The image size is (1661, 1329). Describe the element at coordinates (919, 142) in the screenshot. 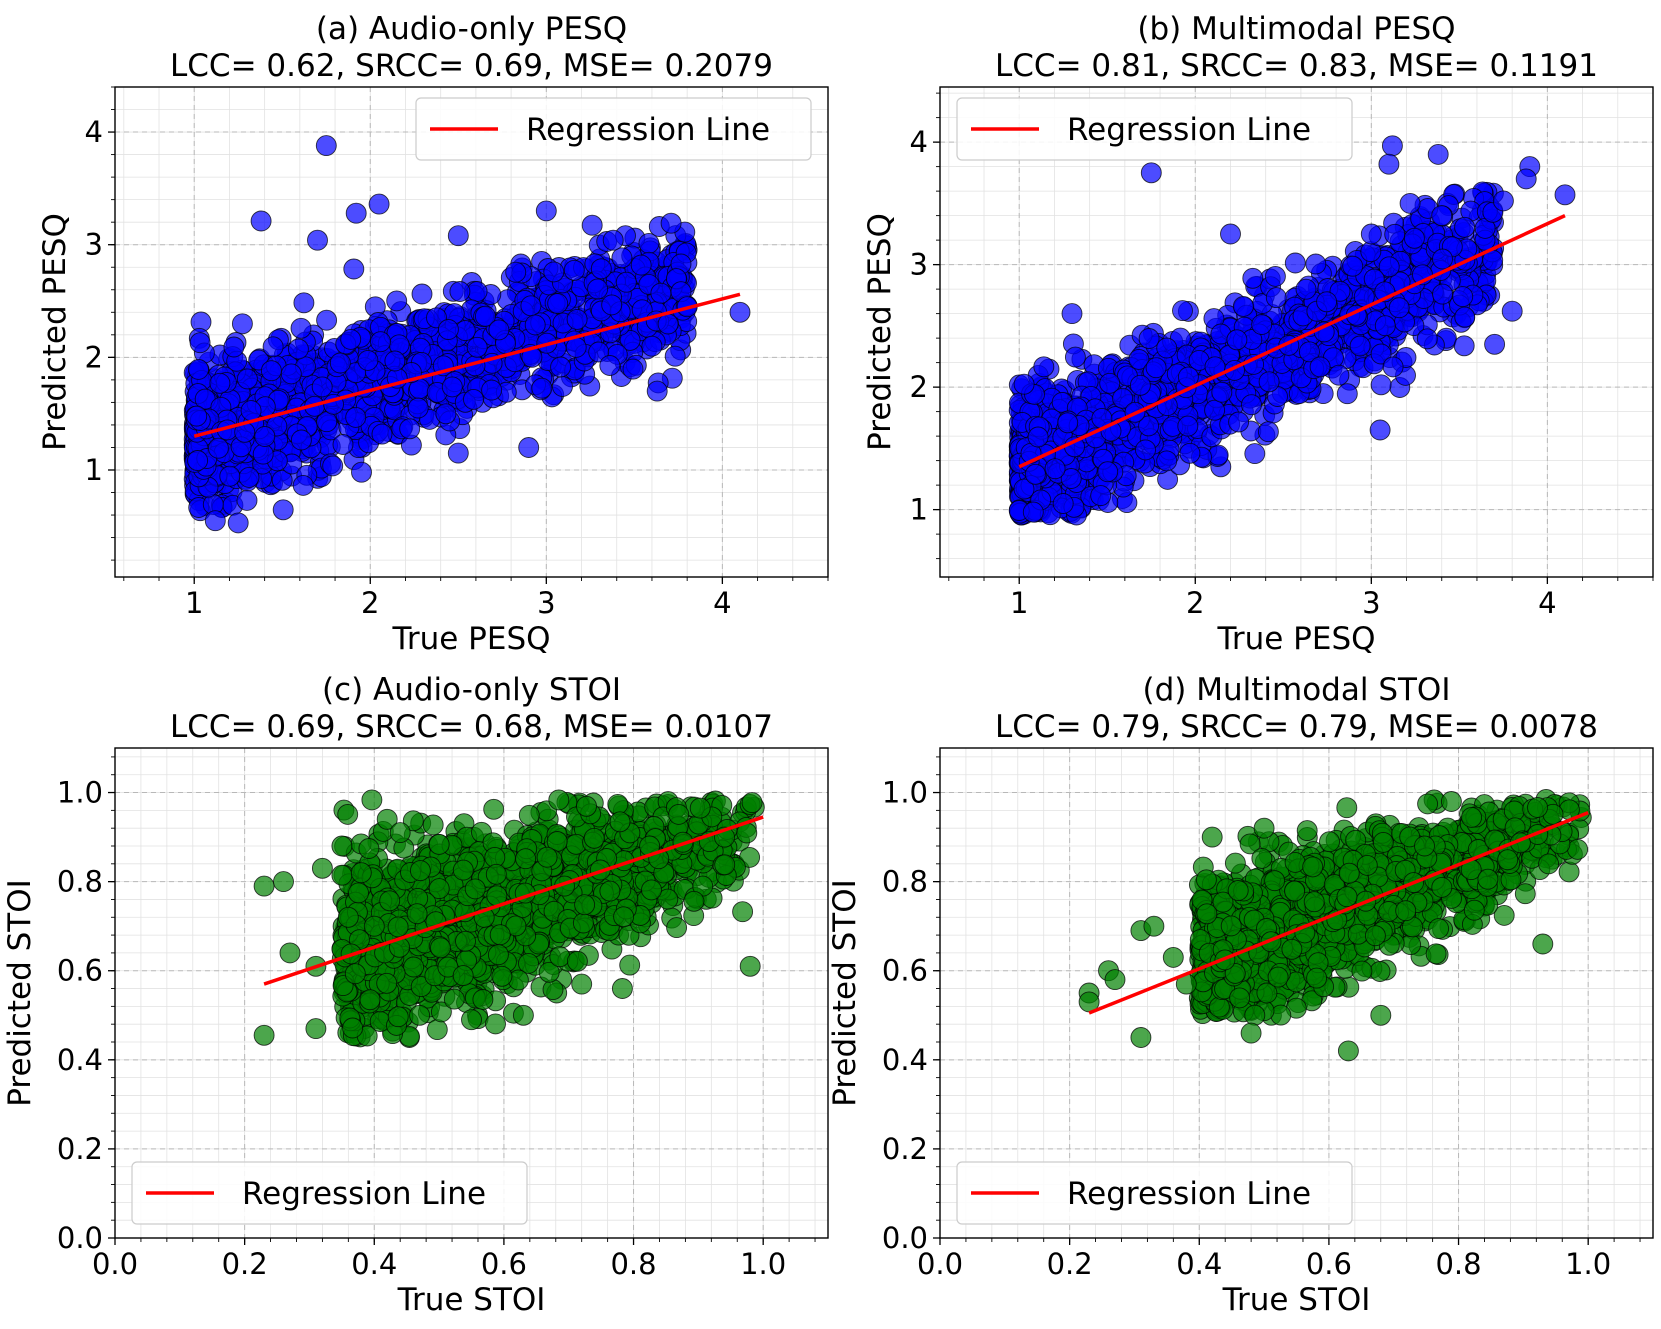

I see `y-tick-label: 4` at that location.